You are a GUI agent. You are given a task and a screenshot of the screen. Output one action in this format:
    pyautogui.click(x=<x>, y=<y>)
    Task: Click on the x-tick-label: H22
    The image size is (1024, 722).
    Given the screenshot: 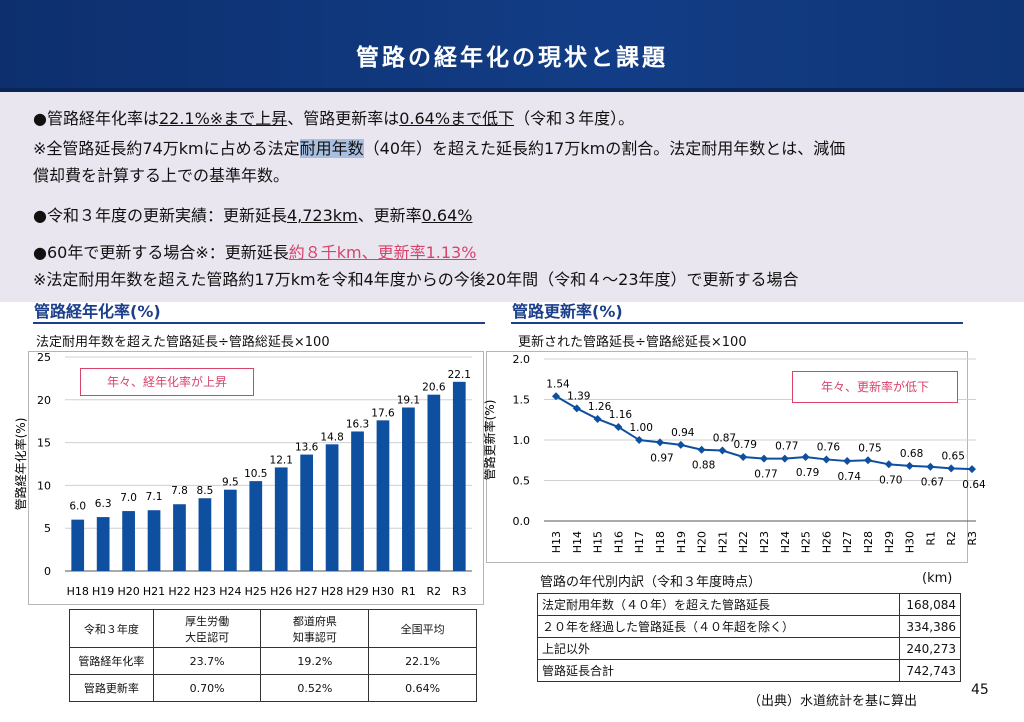 What is the action you would take?
    pyautogui.click(x=743, y=542)
    